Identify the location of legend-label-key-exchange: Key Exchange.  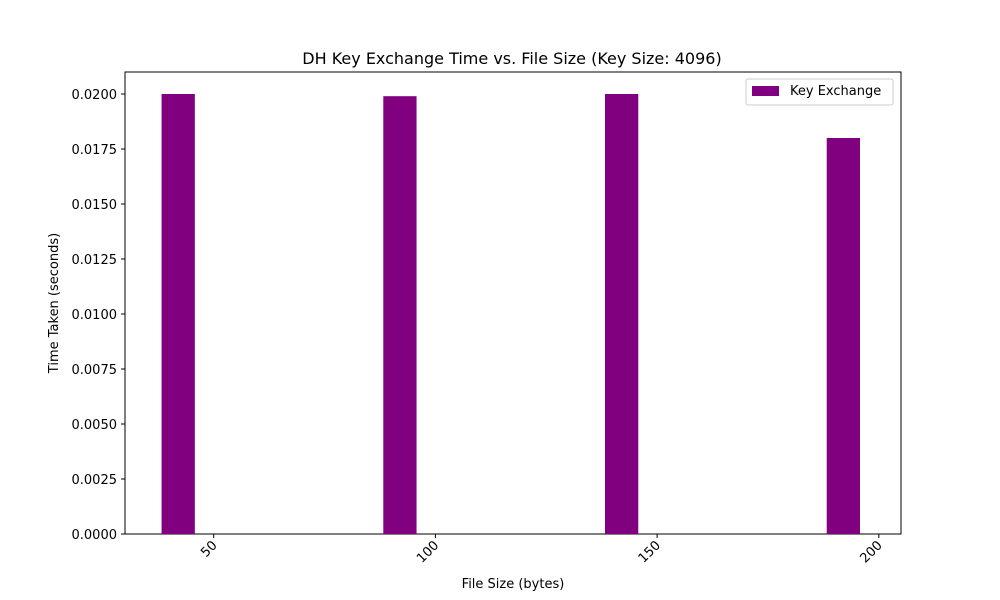
(835, 91).